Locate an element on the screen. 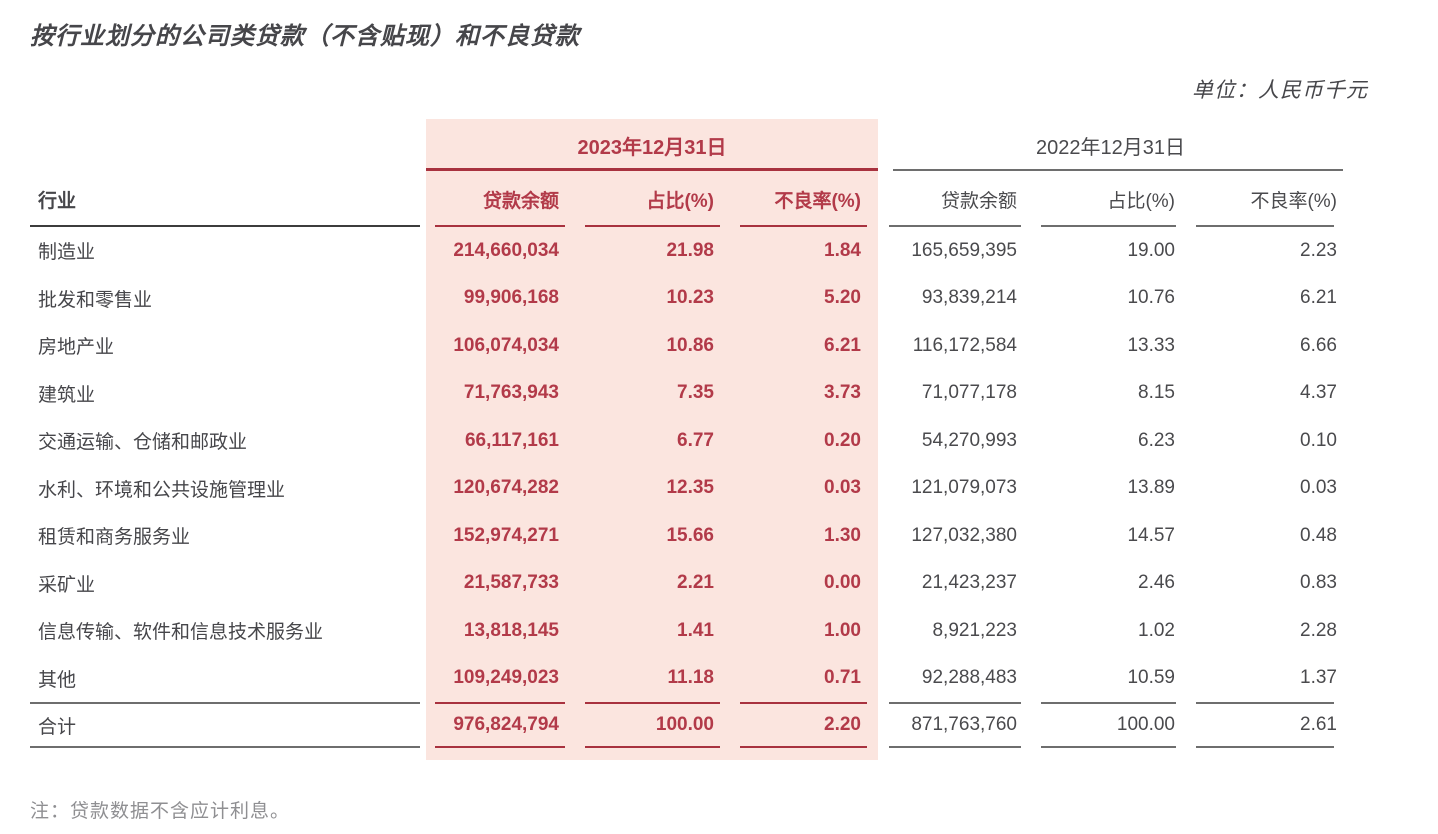 The width and height of the screenshot is (1438, 834). loan-balance-2023-cell: 66,117,161 is located at coordinates (511, 440).